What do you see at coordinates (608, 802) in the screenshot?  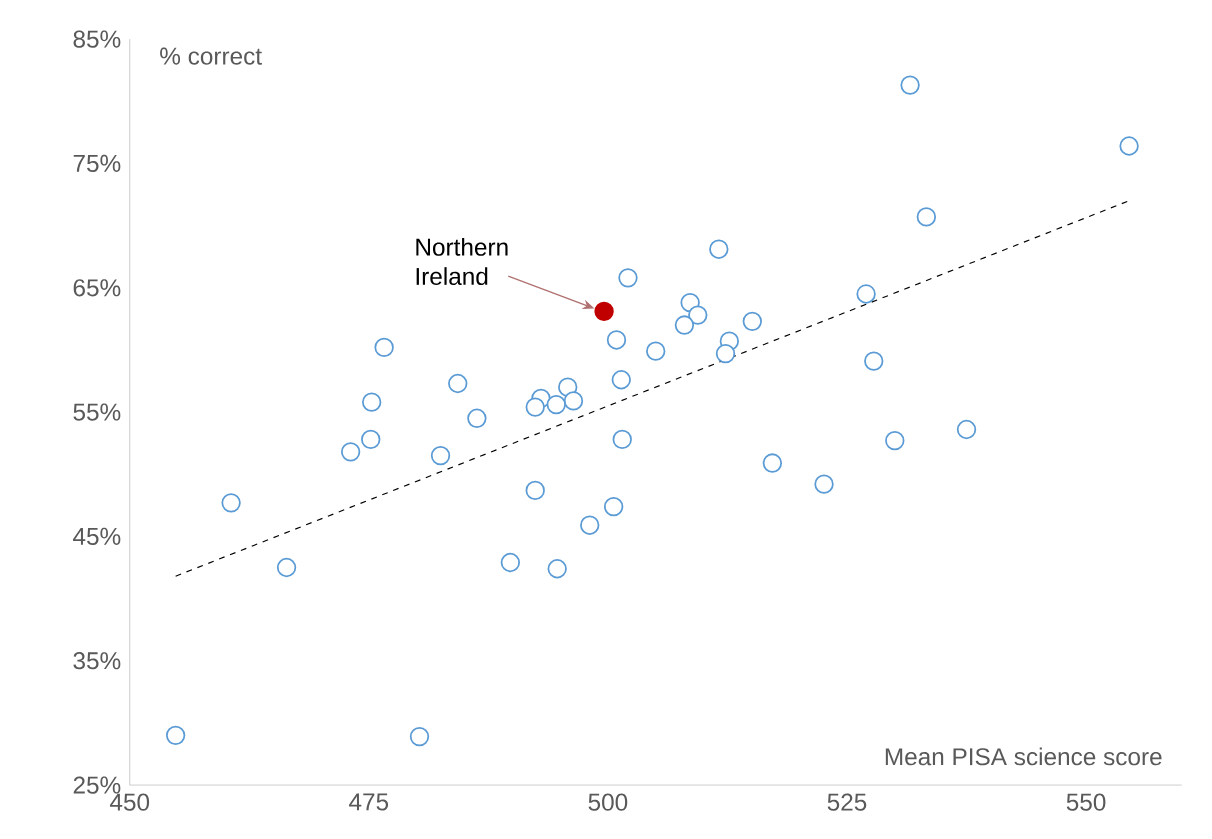 I see `x-tick-label: 500` at bounding box center [608, 802].